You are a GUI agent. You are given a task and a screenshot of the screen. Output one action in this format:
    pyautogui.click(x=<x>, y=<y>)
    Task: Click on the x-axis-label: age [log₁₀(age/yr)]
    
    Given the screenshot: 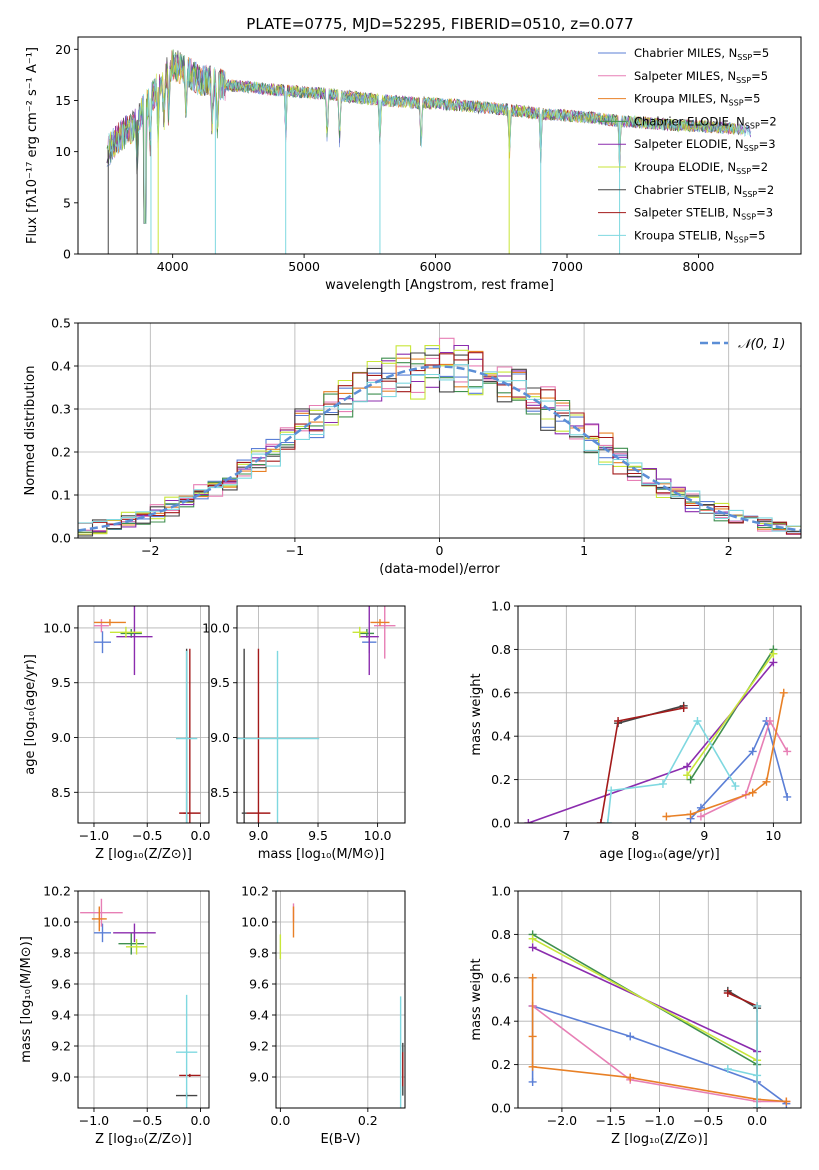 What is the action you would take?
    pyautogui.click(x=659, y=854)
    